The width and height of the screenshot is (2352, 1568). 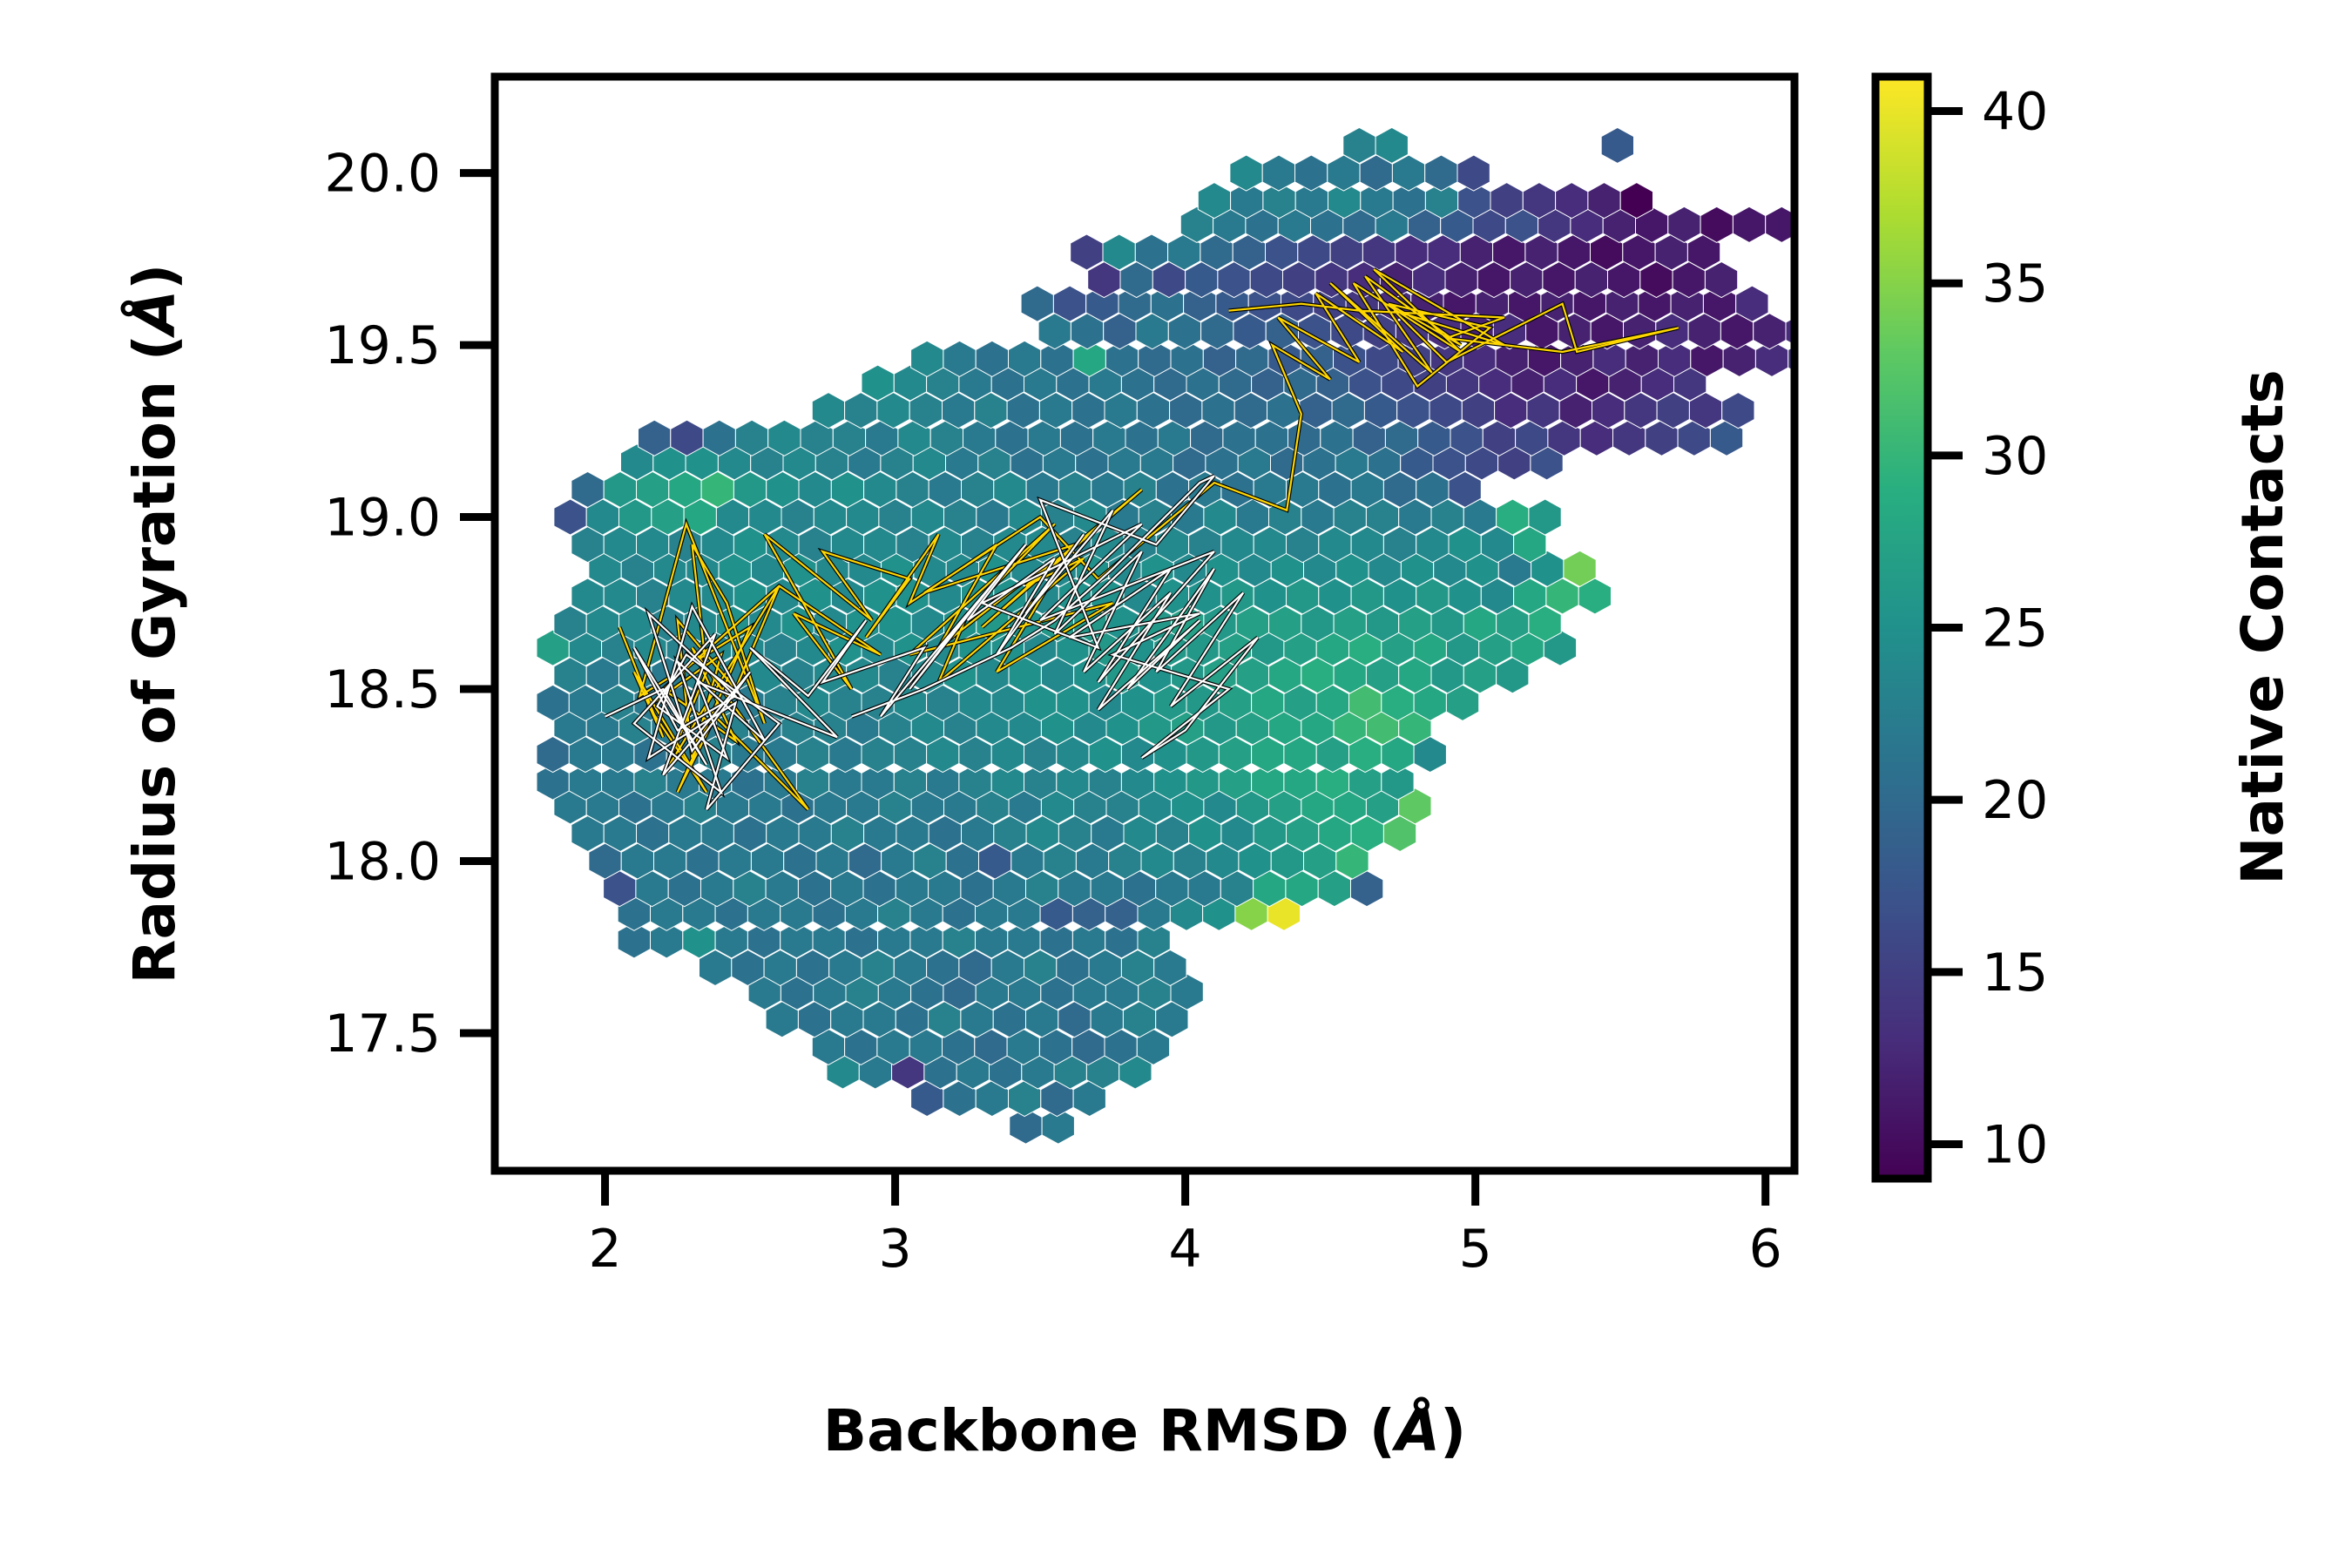 I want to click on colorbar-tick-label: 25, so click(x=2015, y=628).